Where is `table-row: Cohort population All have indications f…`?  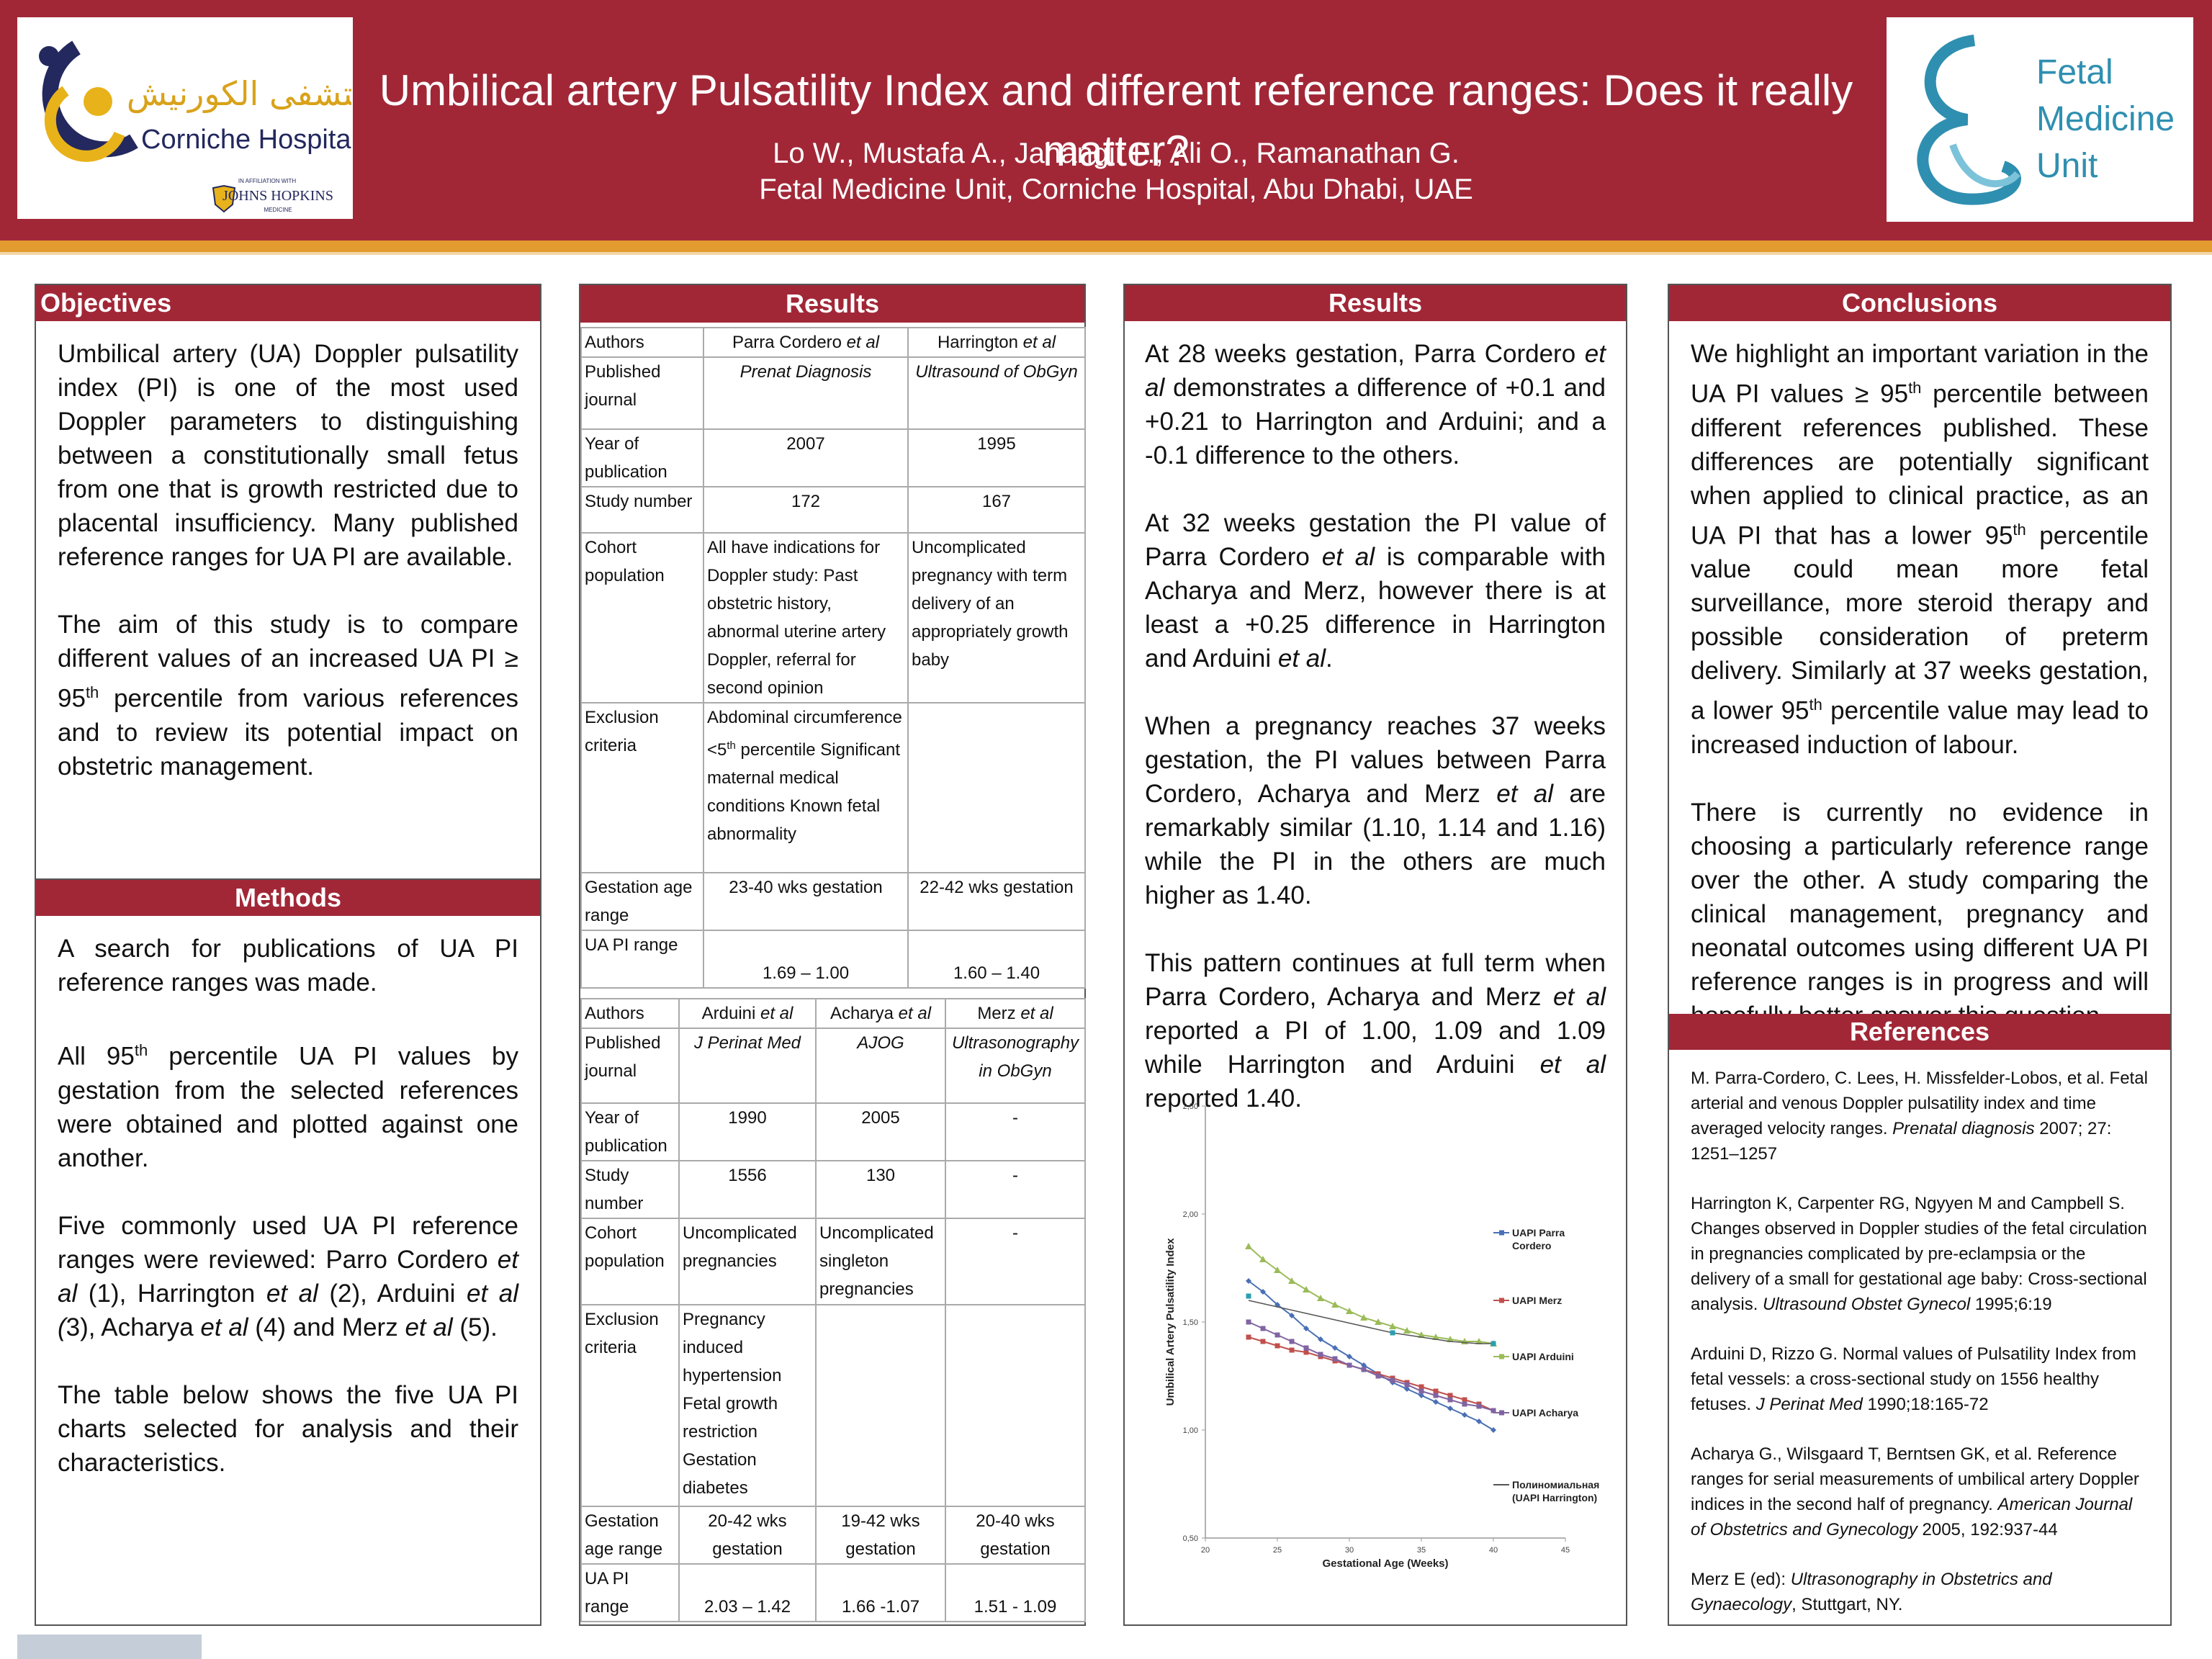 table-row: Cohort population All have indications f… is located at coordinates (833, 617).